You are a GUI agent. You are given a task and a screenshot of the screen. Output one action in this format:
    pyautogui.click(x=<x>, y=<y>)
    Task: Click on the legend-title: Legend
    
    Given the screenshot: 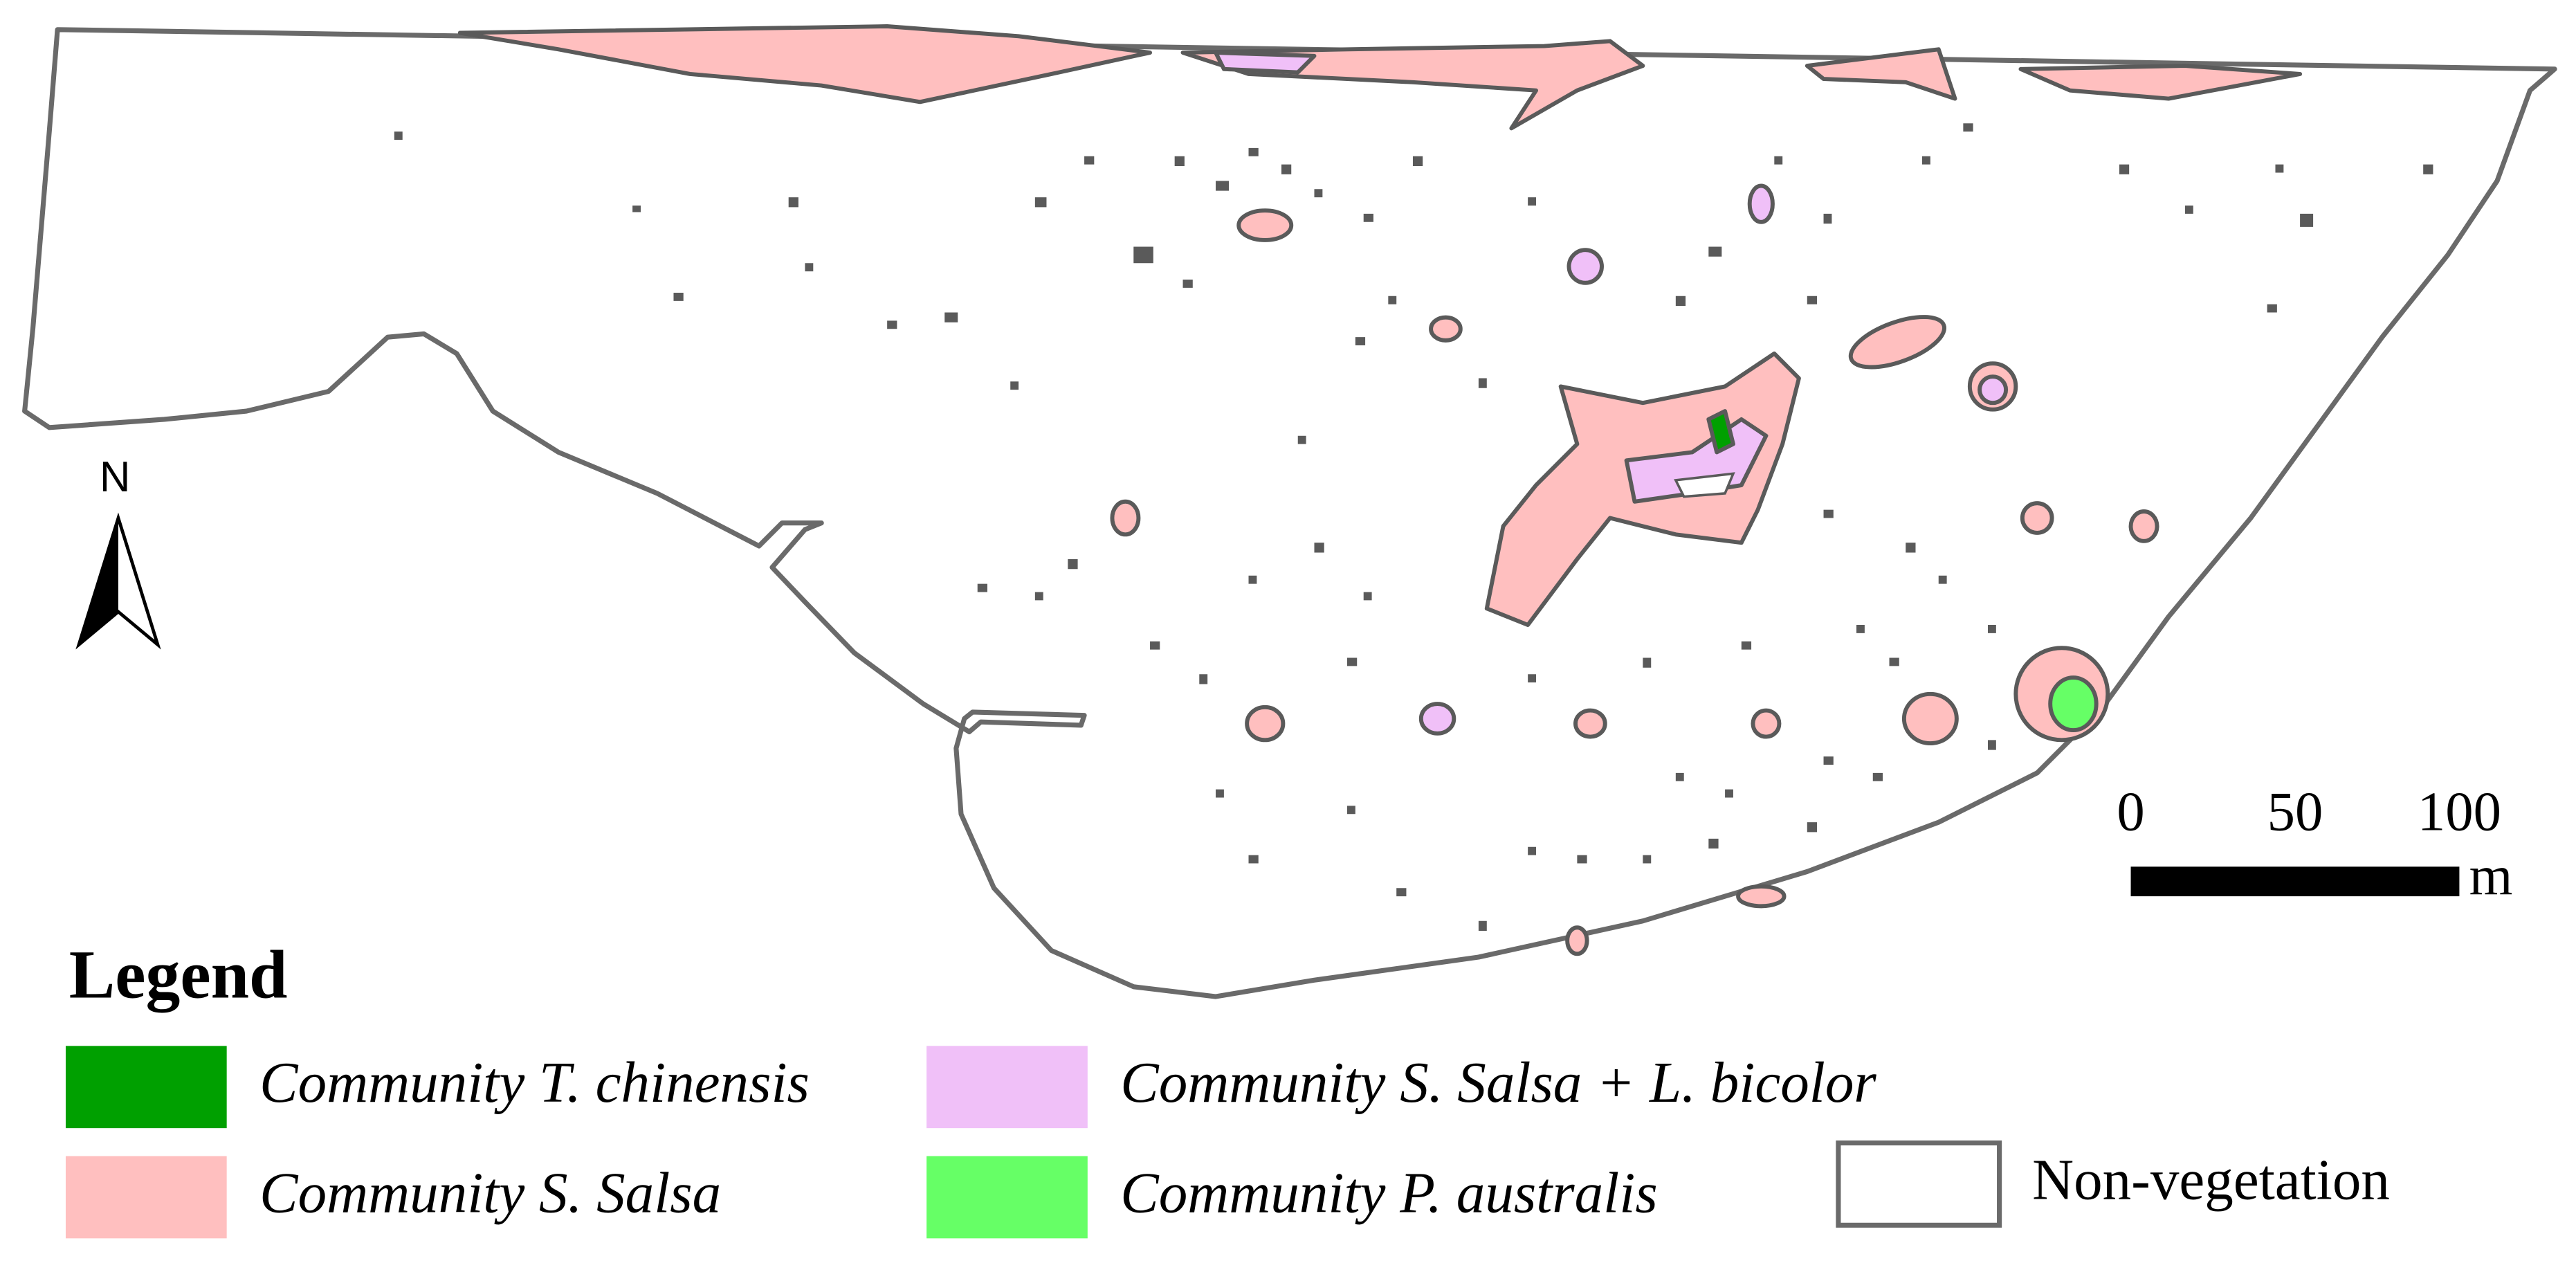 What is the action you would take?
    pyautogui.click(x=179, y=974)
    